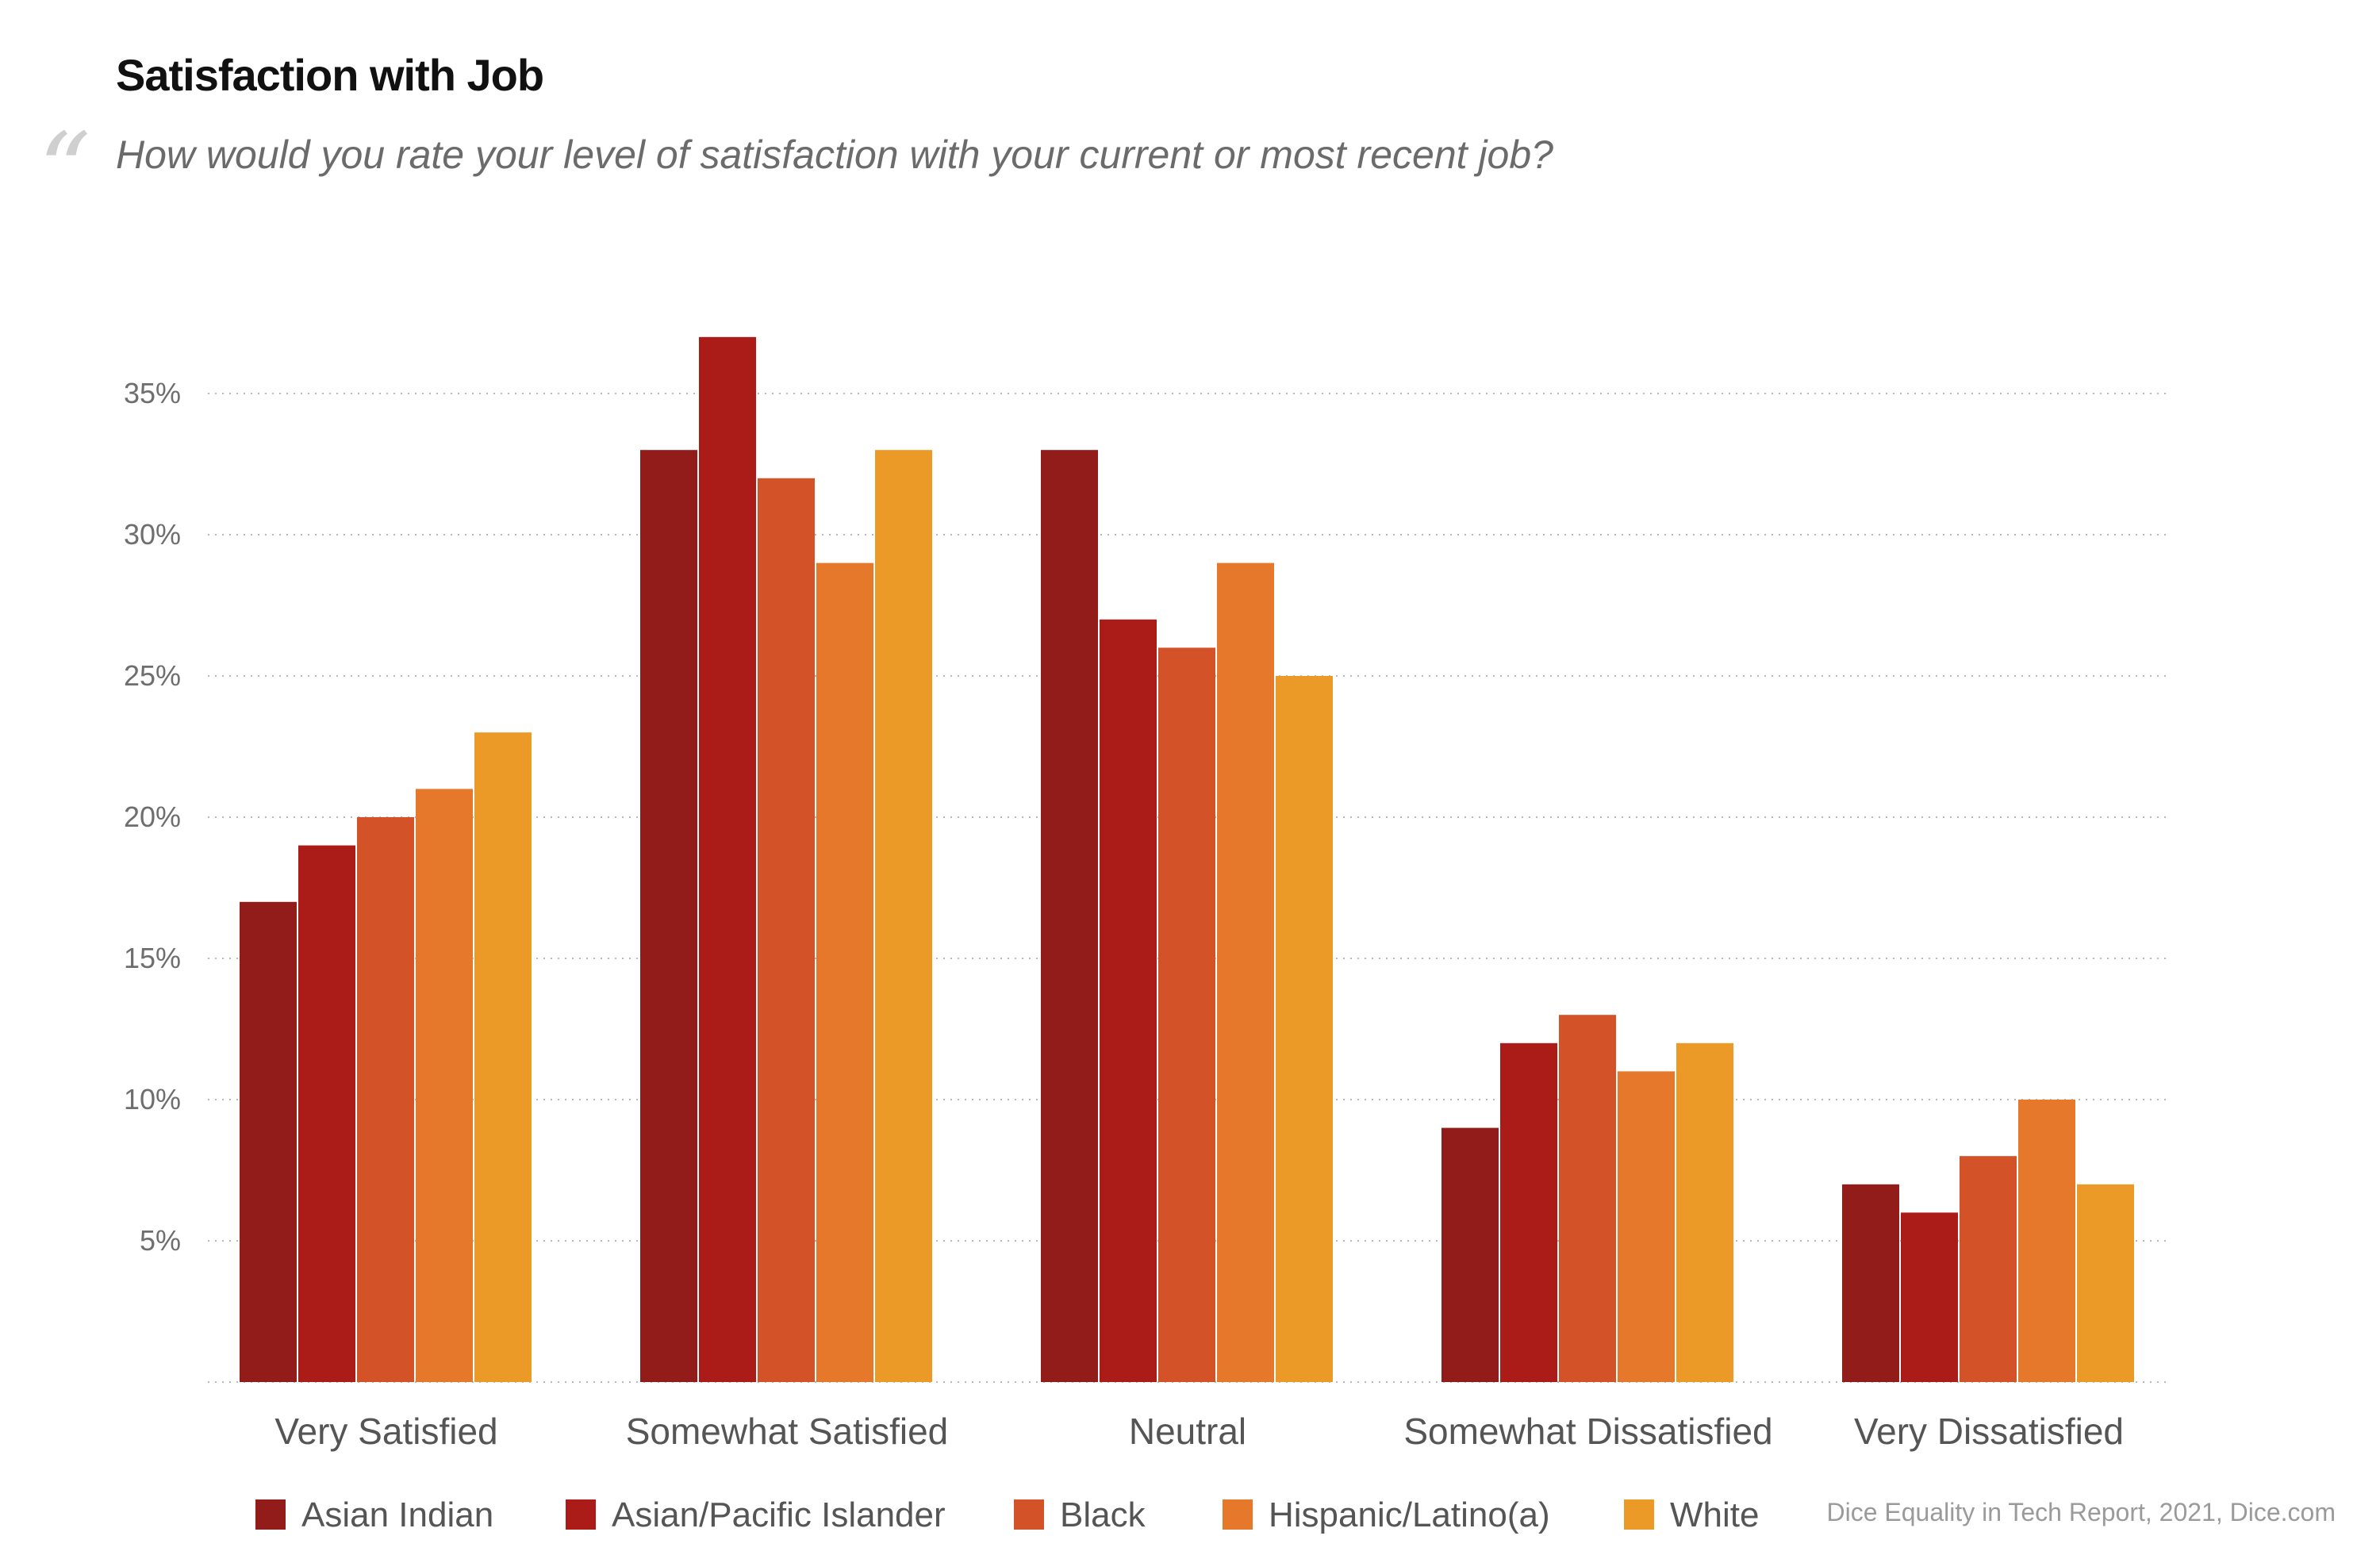  Describe the element at coordinates (152, 676) in the screenshot. I see `y-tick-label: 25%` at that location.